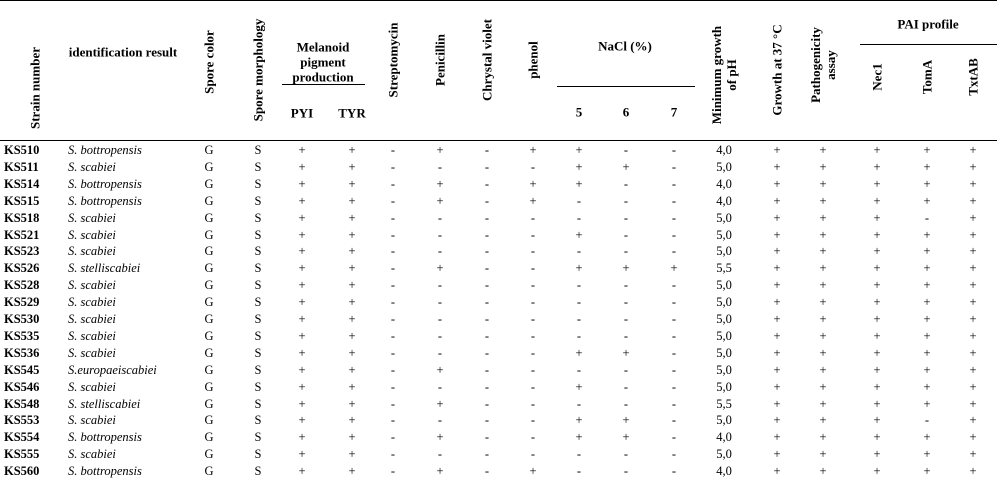 This screenshot has height=483, width=997. I want to click on strain-cell: KS545, so click(22, 369).